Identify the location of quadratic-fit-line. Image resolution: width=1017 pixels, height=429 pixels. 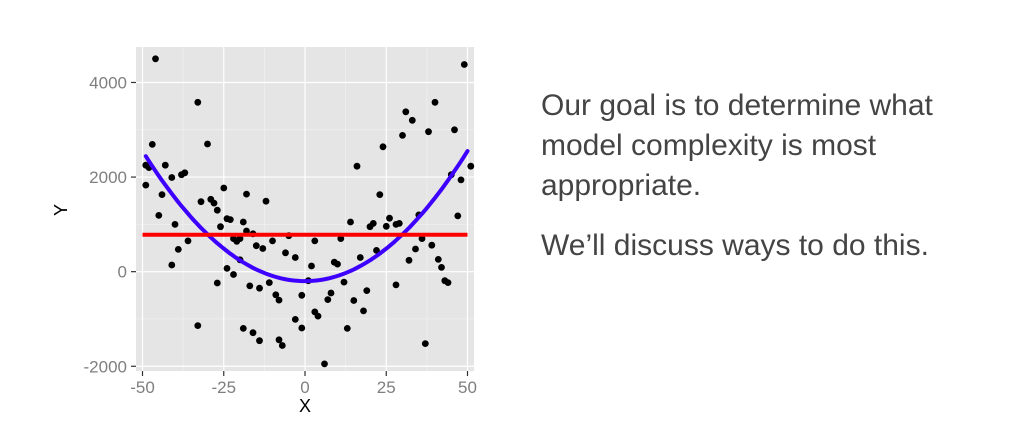
(306, 216).